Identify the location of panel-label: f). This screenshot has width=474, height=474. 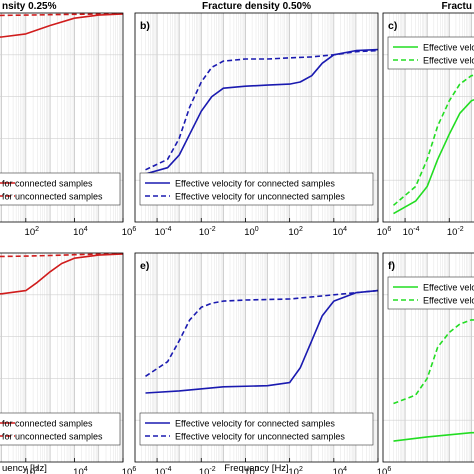
(391, 266).